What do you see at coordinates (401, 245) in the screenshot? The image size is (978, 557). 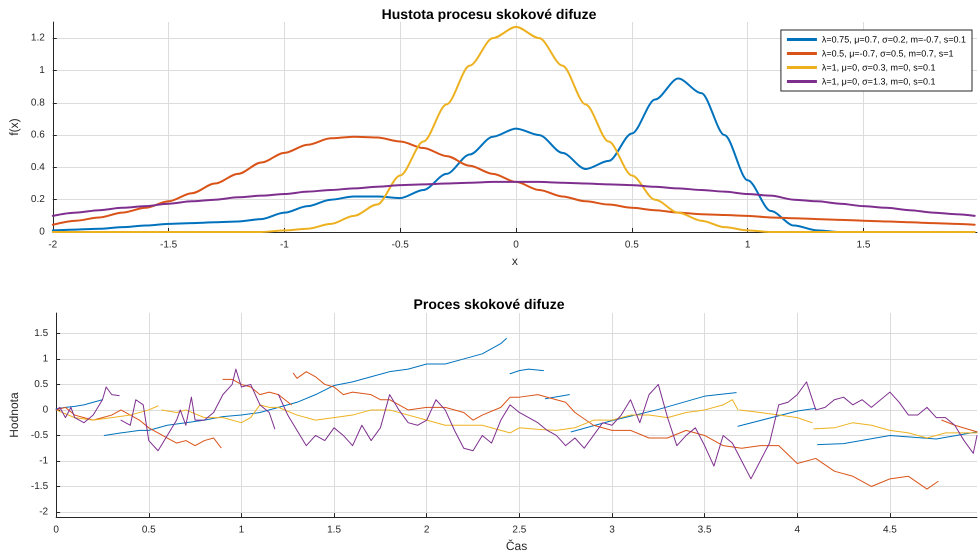 I see `x-tick-label: -0.5` at bounding box center [401, 245].